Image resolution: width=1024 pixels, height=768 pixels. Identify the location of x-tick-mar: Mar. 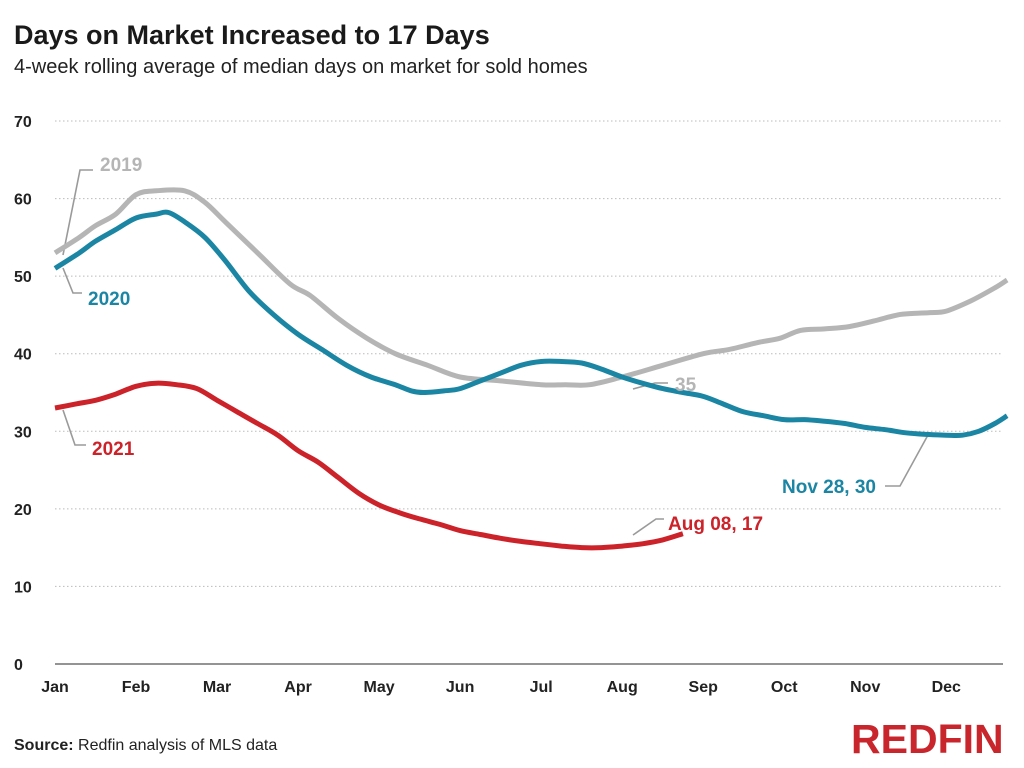
(217, 687).